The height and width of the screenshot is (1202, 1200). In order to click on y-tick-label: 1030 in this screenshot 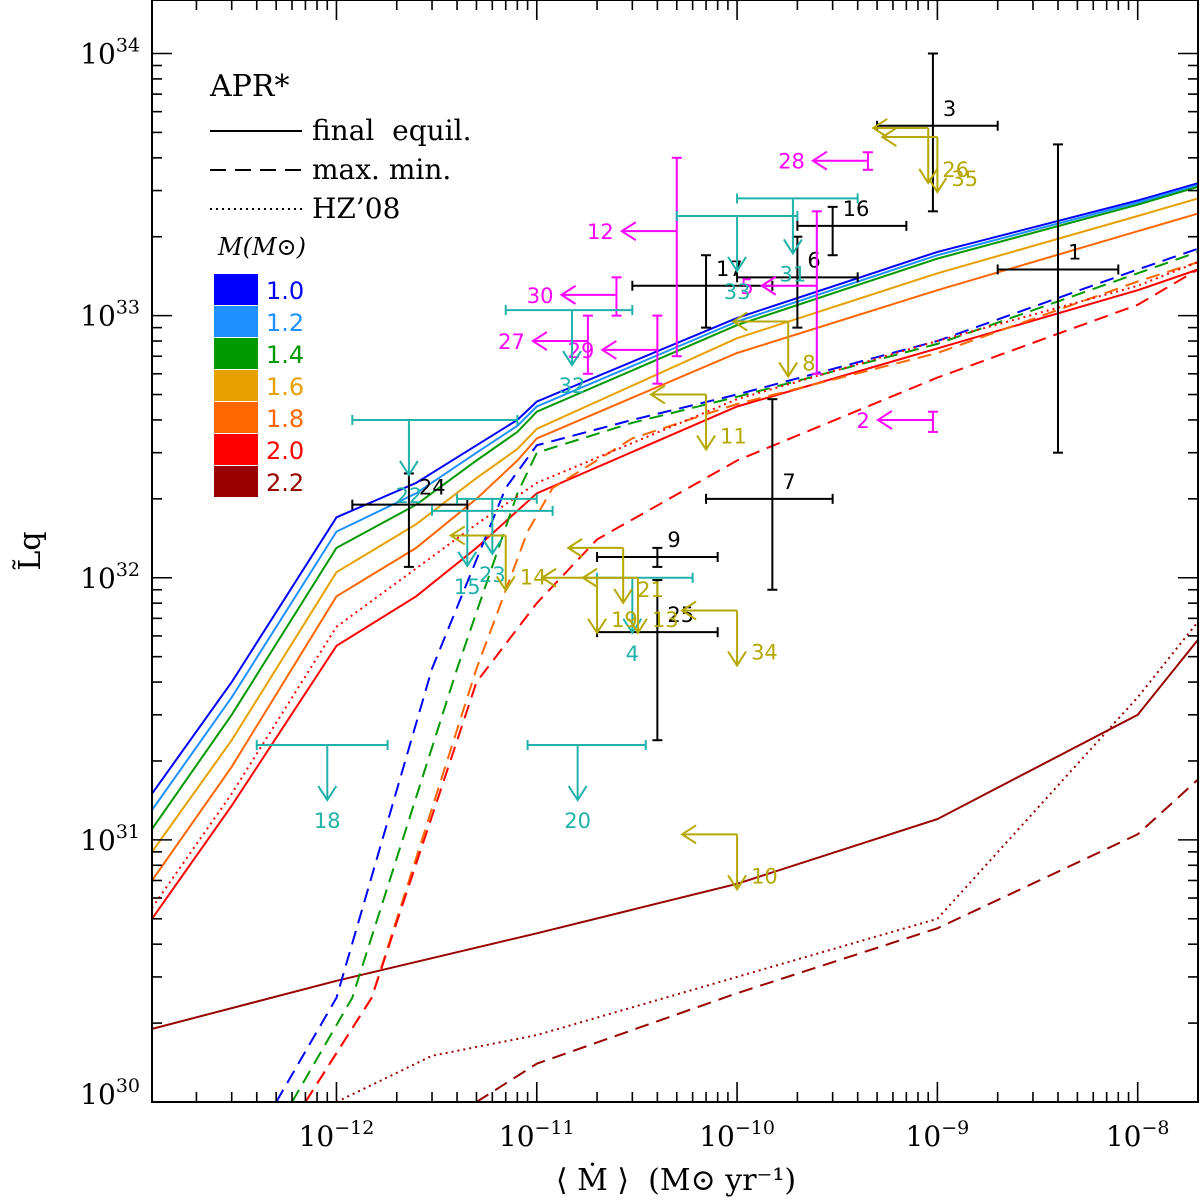, I will do `click(110, 1093)`.